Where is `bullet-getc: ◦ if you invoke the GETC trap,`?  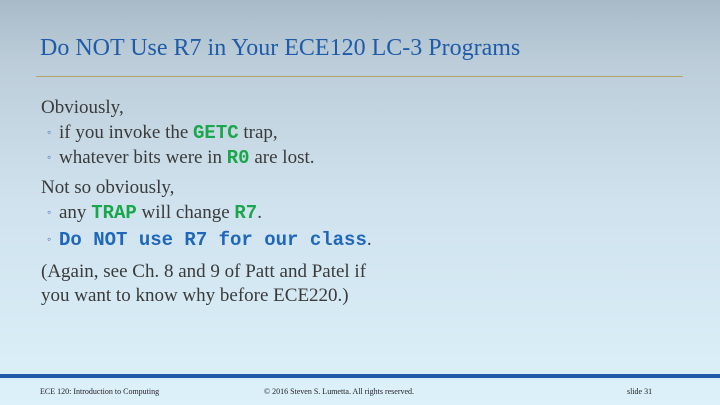 bullet-getc: ◦ if you invoke the GETC trap, is located at coordinates (162, 133).